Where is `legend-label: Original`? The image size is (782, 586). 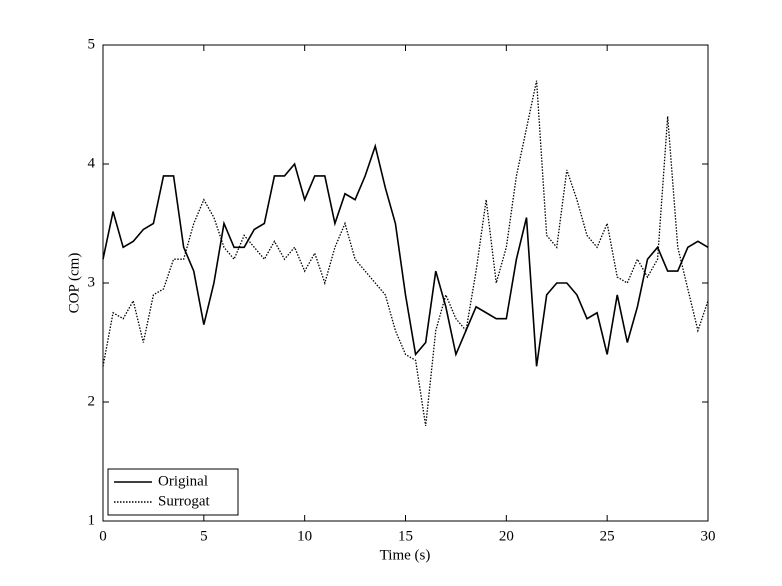 legend-label: Original is located at coordinates (183, 481).